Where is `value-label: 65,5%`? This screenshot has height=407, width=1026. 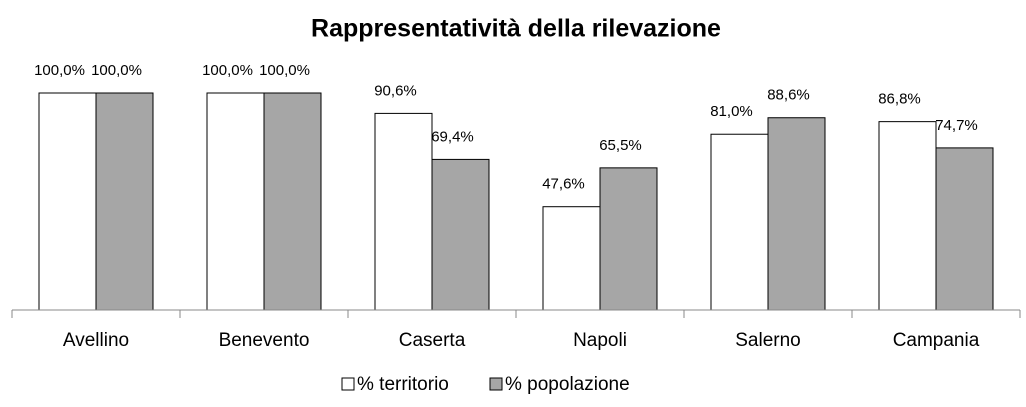
value-label: 65,5% is located at coordinates (620, 145).